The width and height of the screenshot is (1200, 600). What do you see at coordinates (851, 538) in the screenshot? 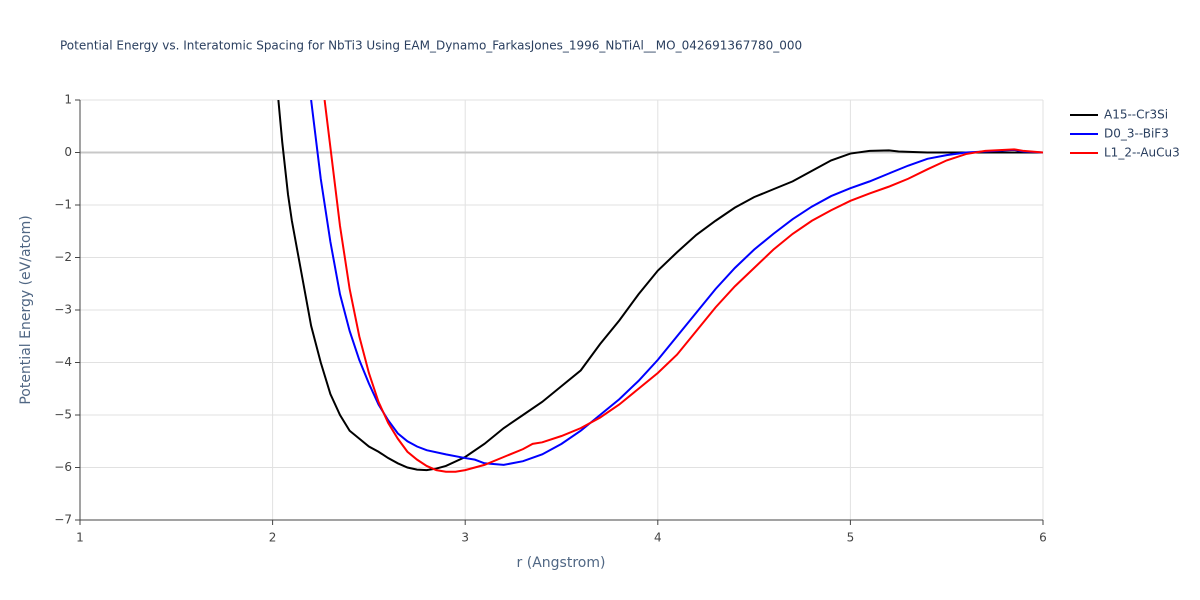
I see `x-tick-label: 5` at bounding box center [851, 538].